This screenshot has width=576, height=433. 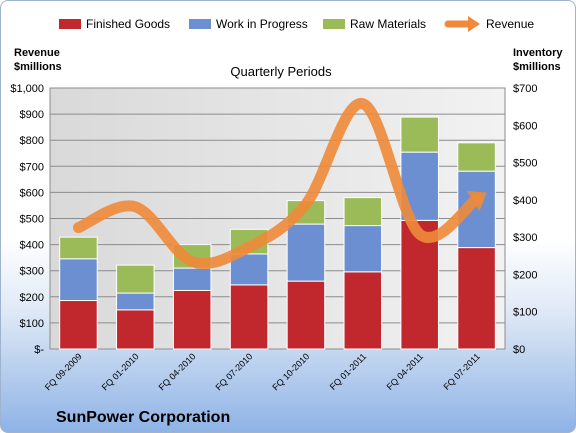 I want to click on chart-subtitle: Quarterly Periods, so click(x=281, y=71).